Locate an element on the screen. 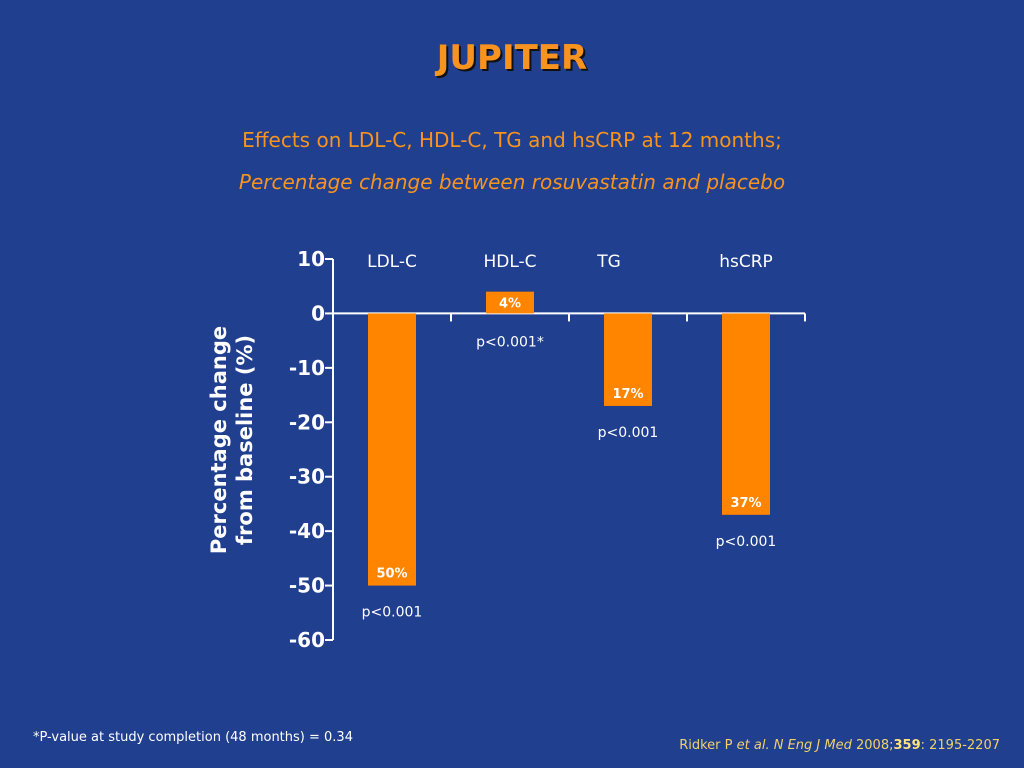  y-tick-label: -20 is located at coordinates (307, 422).